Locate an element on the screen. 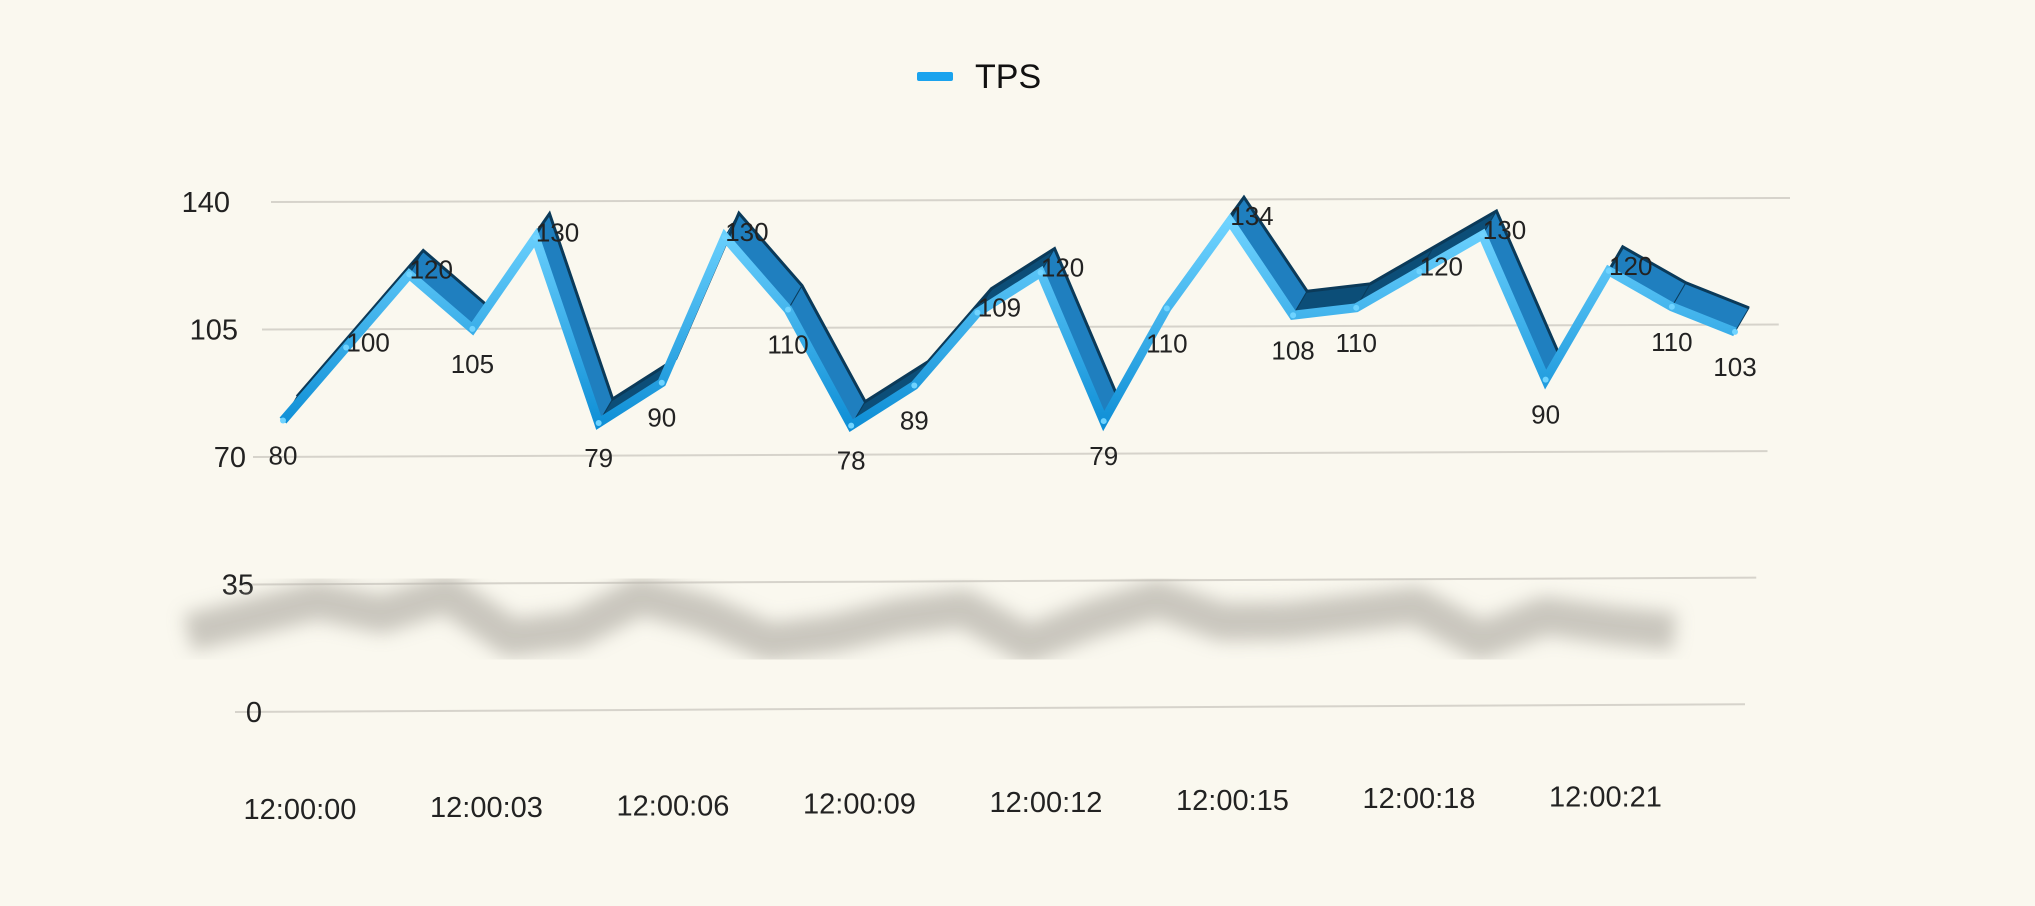 This screenshot has height=906, width=2035. x-tick-label: 12:00:03 is located at coordinates (486, 808).